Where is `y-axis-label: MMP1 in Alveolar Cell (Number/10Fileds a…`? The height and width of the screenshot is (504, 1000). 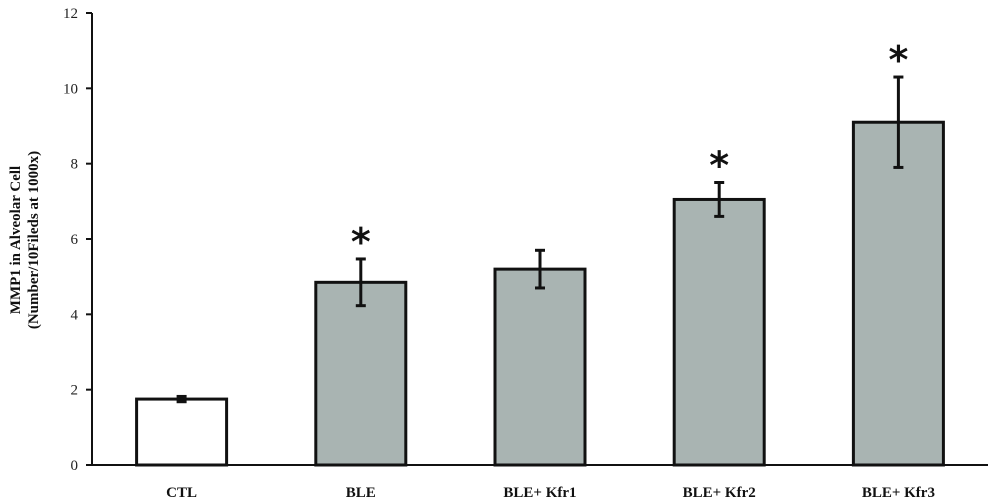
y-axis-label: MMP1 in Alveolar Cell (Number/10Fileds a… is located at coordinates (25, 240).